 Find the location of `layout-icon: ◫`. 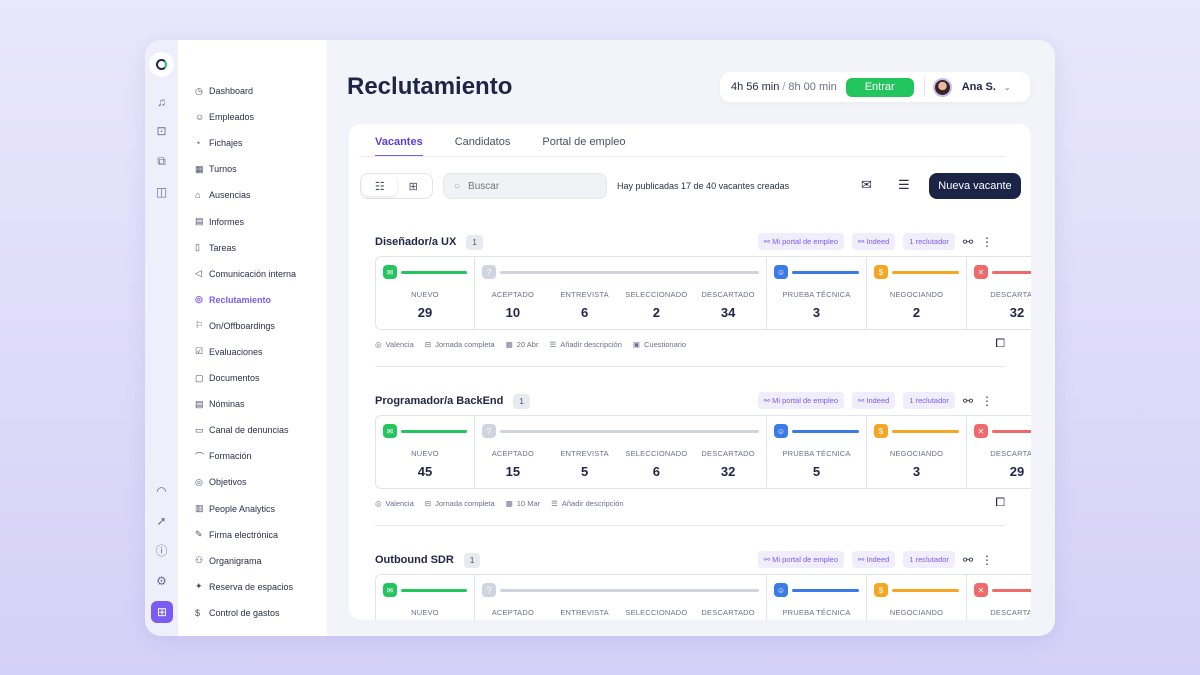

layout-icon: ◫ is located at coordinates (161, 192).